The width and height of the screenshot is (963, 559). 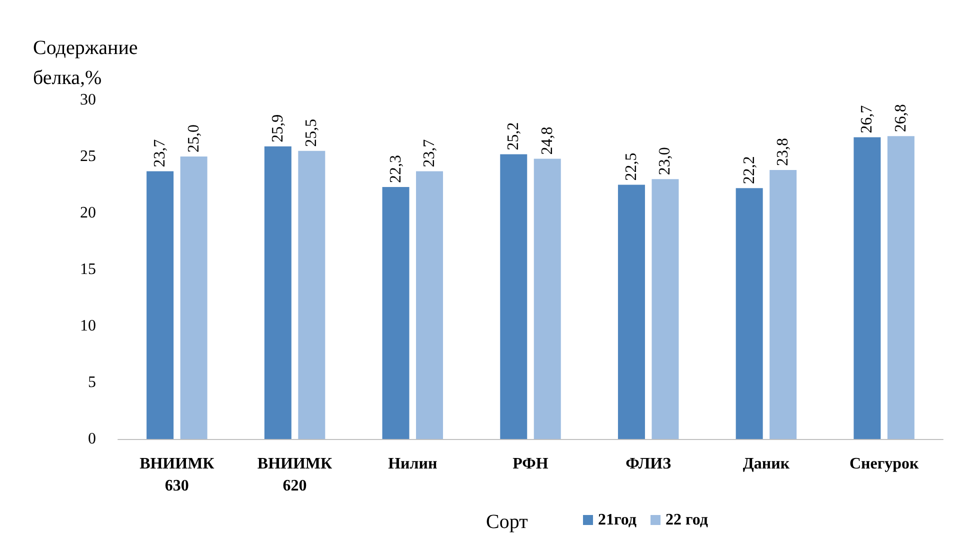 What do you see at coordinates (88, 213) in the screenshot?
I see `y-tick-label: 20` at bounding box center [88, 213].